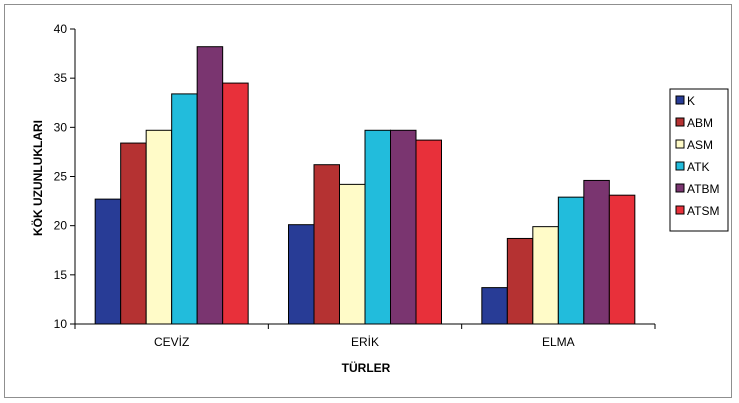 This screenshot has height=403, width=739. What do you see at coordinates (61, 275) in the screenshot?
I see `y-tick-label: 15` at bounding box center [61, 275].